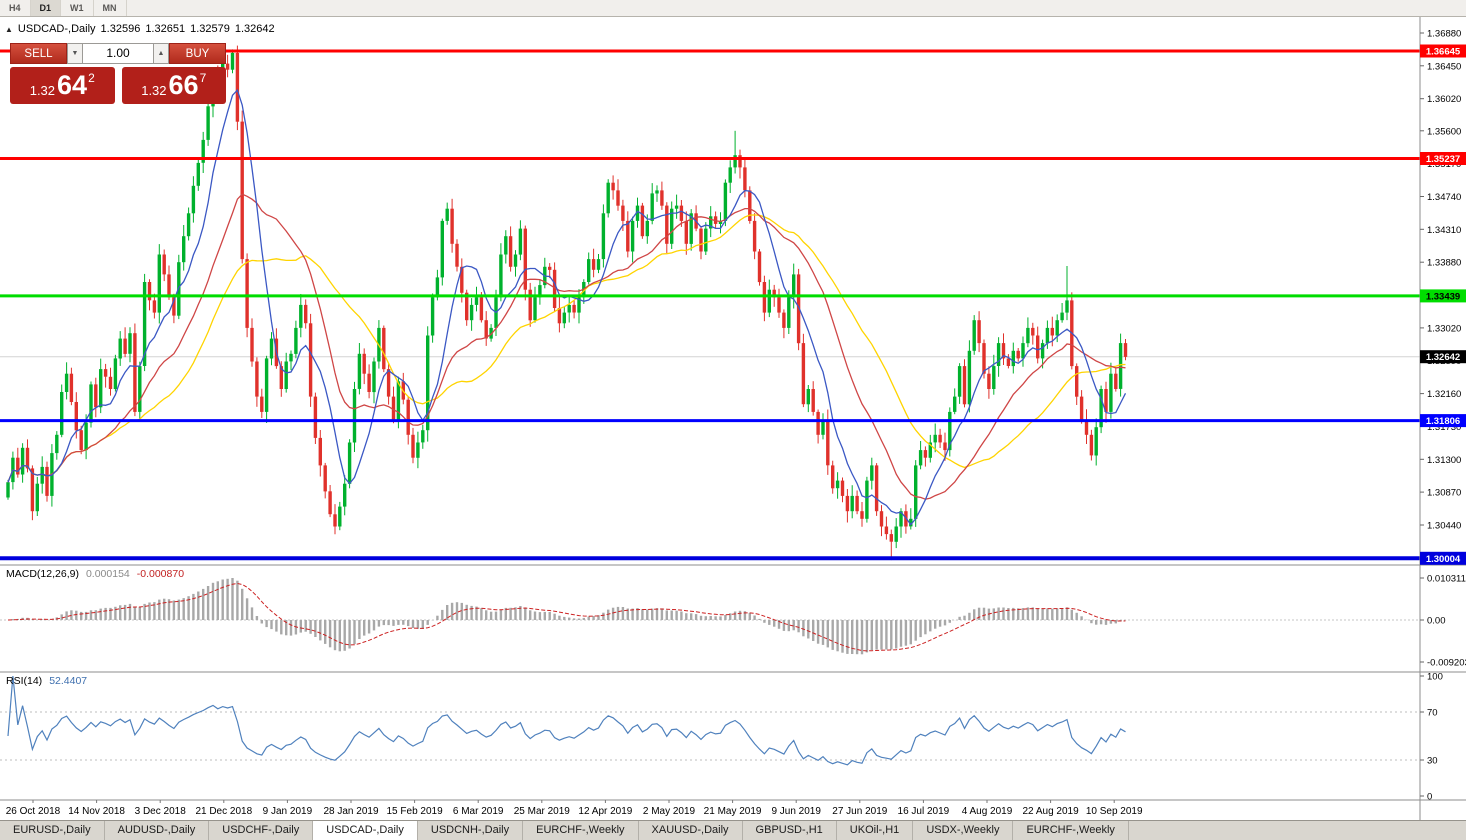  I want to click on date-label: 21 Dec 2018, so click(223, 811).